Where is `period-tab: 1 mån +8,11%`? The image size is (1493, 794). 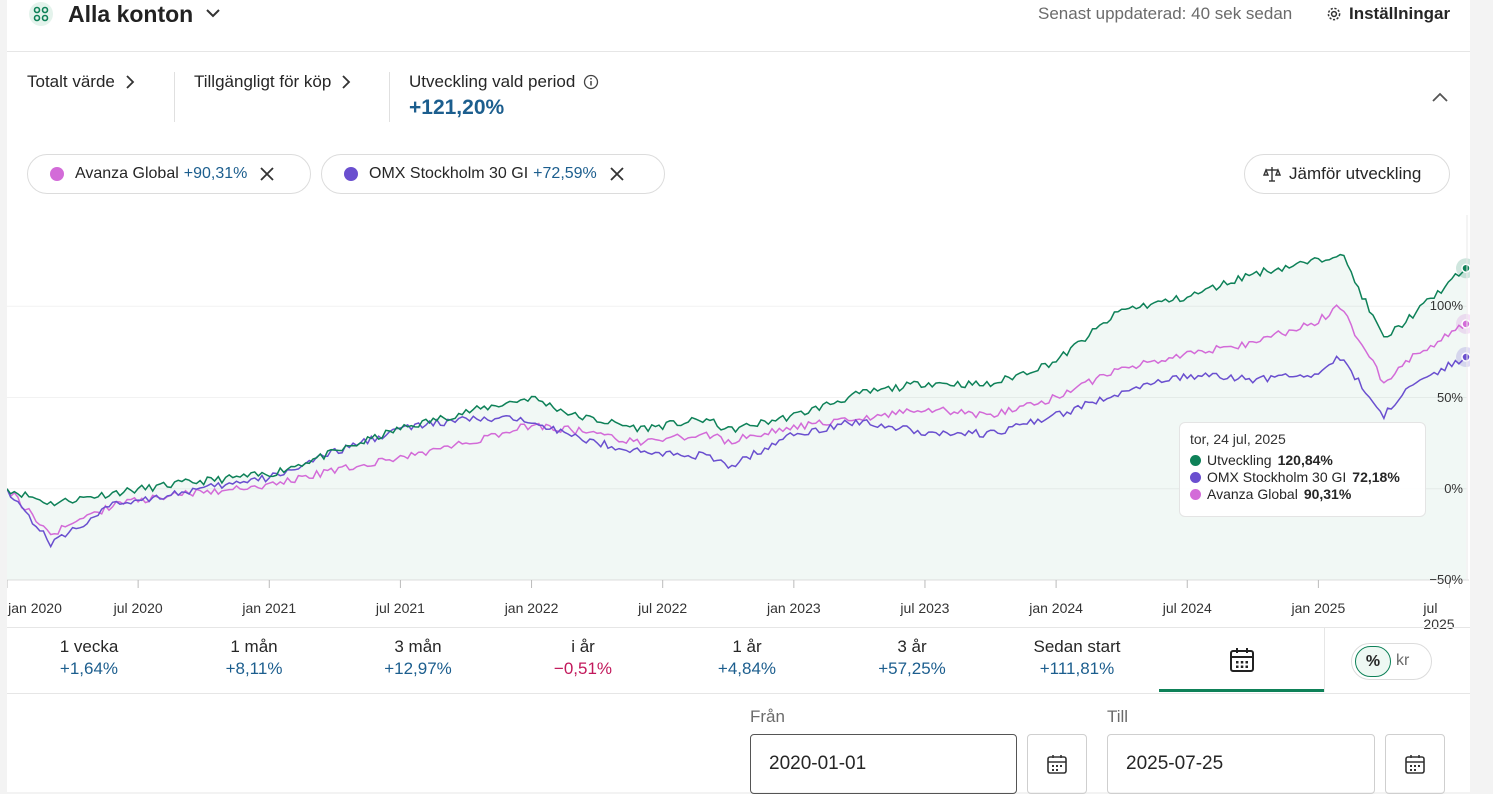 period-tab: 1 mån +8,11% is located at coordinates (254, 658).